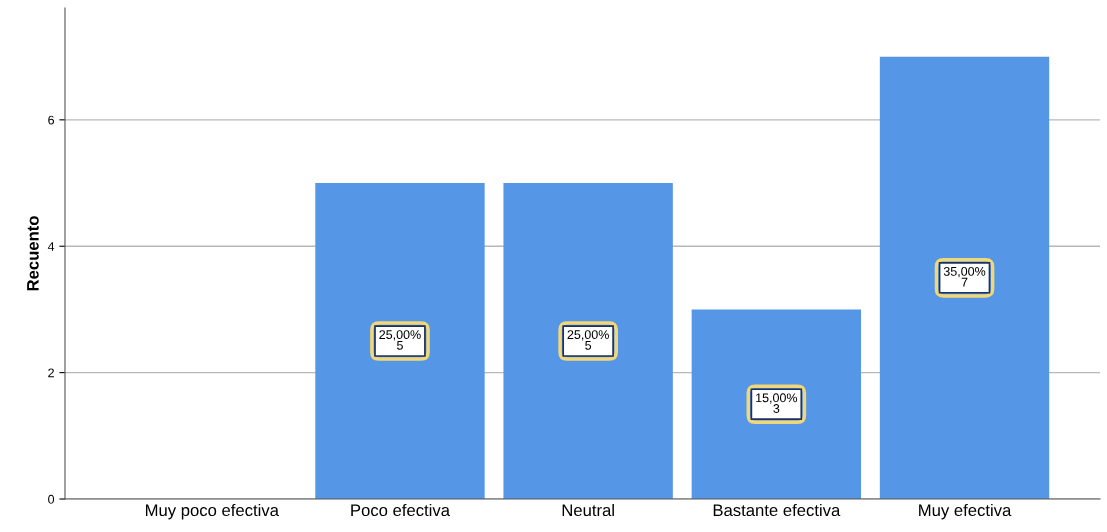  I want to click on x-tick-label: Poco efectiva, so click(400, 510).